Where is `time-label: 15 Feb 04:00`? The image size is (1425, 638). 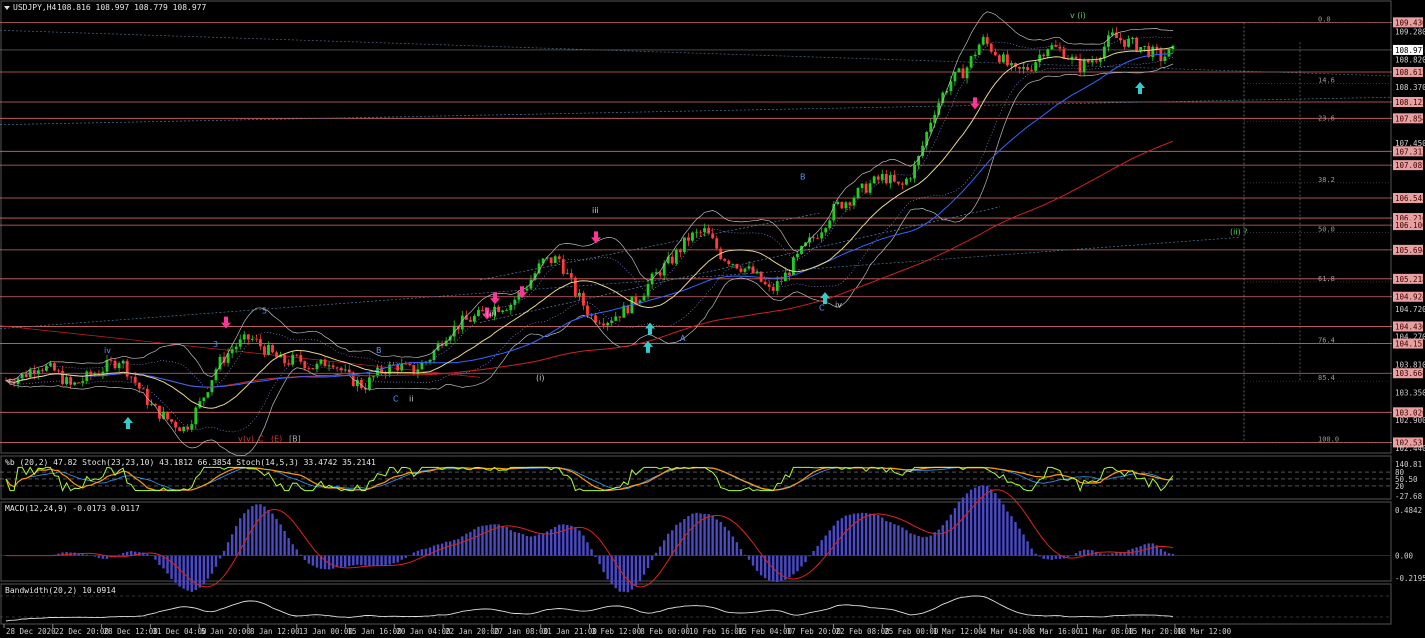
time-label: 15 Feb 04:00 is located at coordinates (765, 631).